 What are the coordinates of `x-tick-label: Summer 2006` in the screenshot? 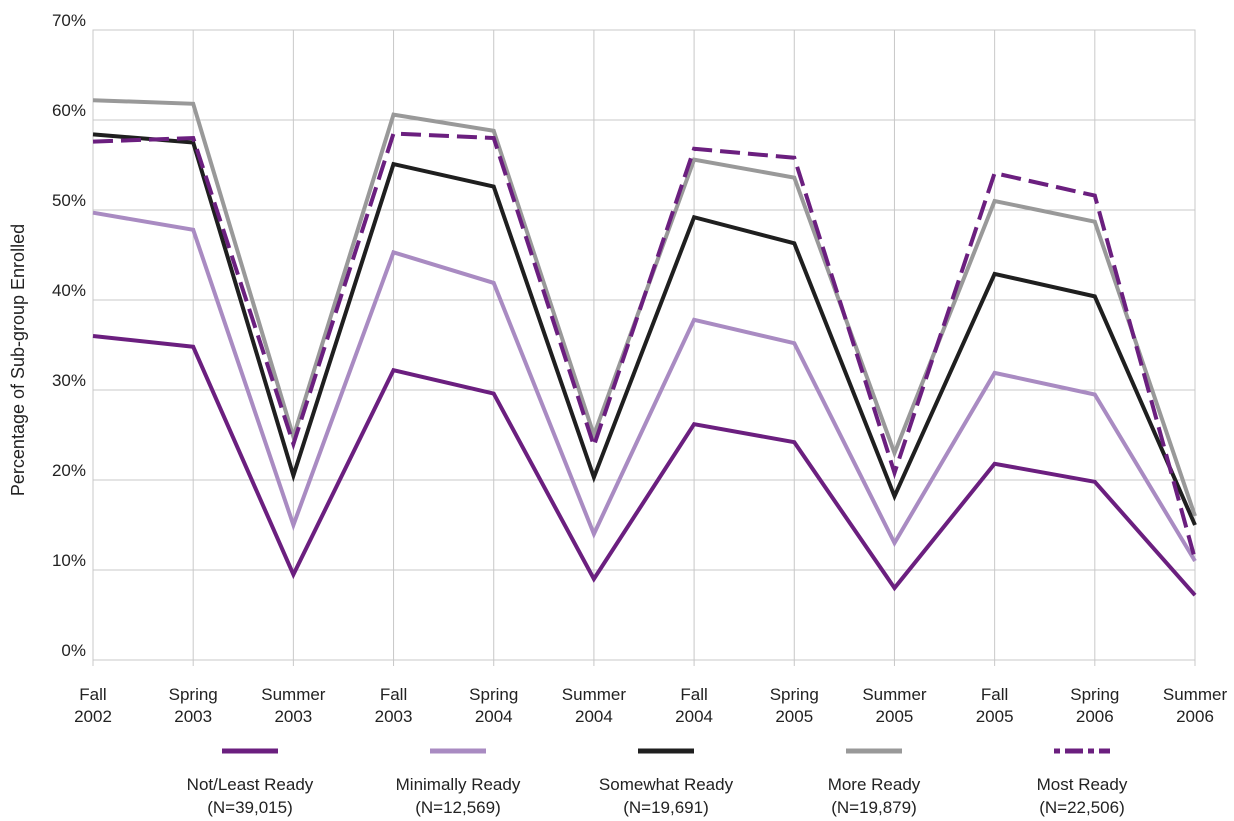 It's located at (1195, 705).